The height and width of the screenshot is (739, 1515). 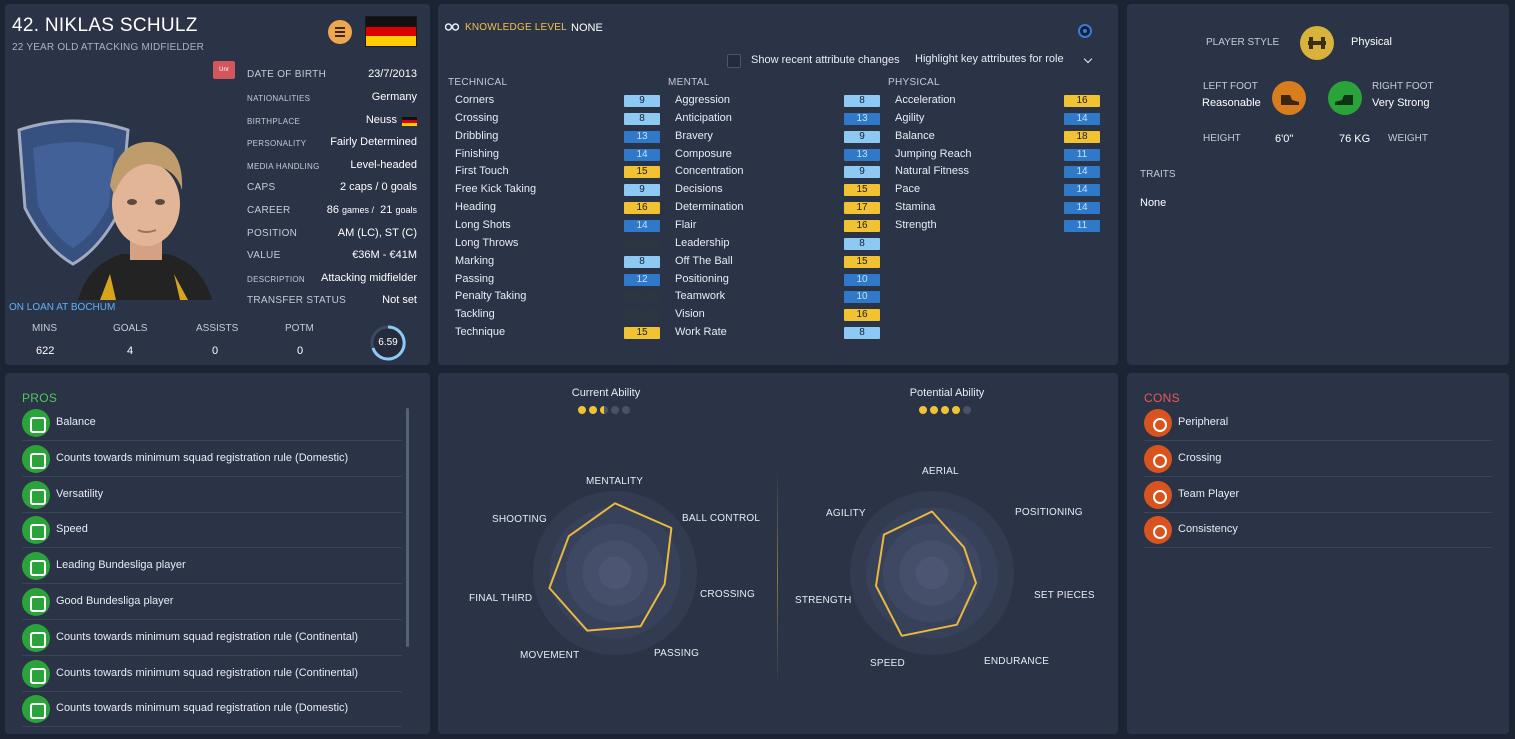 I want to click on attribute-row-tackling: Tackling 5, so click(x=557, y=315).